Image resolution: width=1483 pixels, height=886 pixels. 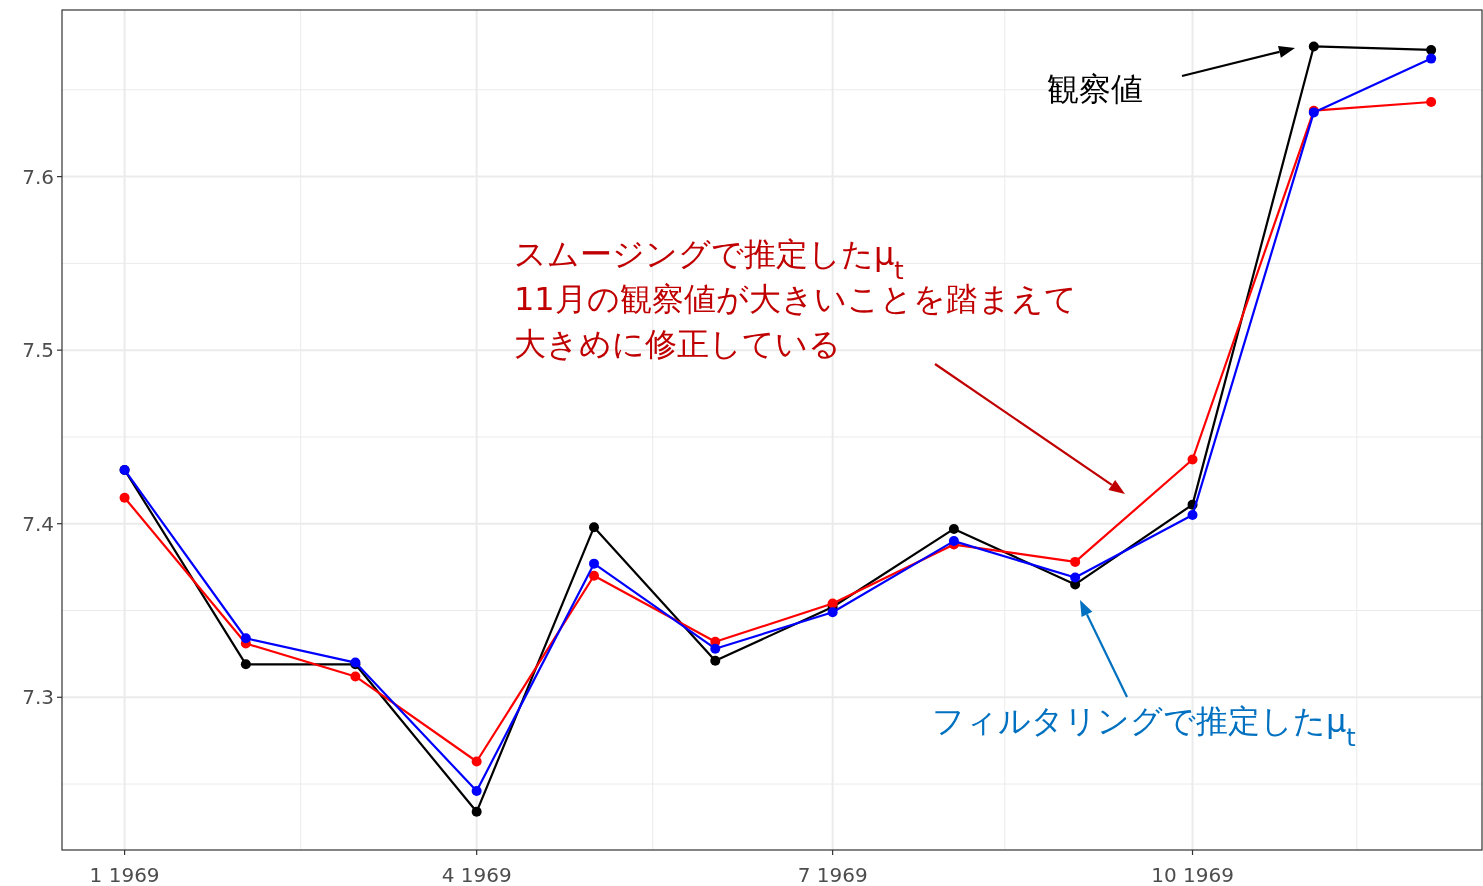 What do you see at coordinates (1095, 89) in the screenshot?
I see `annotation: 観察値` at bounding box center [1095, 89].